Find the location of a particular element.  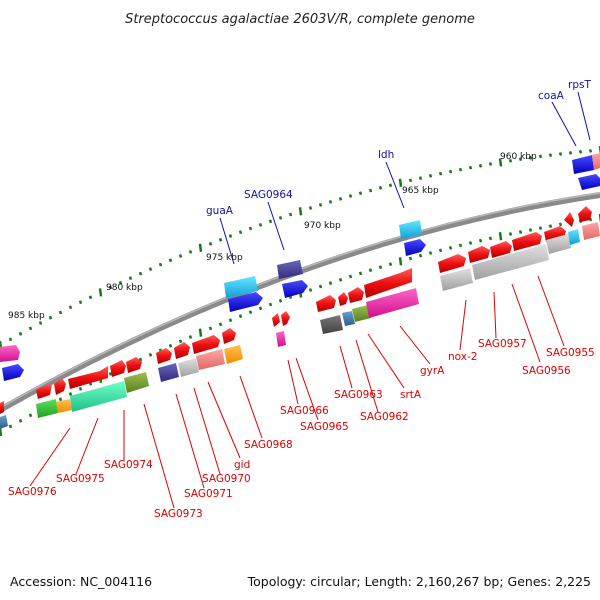

gene-label-SAG0966: SAG0966 is located at coordinates (304, 411).